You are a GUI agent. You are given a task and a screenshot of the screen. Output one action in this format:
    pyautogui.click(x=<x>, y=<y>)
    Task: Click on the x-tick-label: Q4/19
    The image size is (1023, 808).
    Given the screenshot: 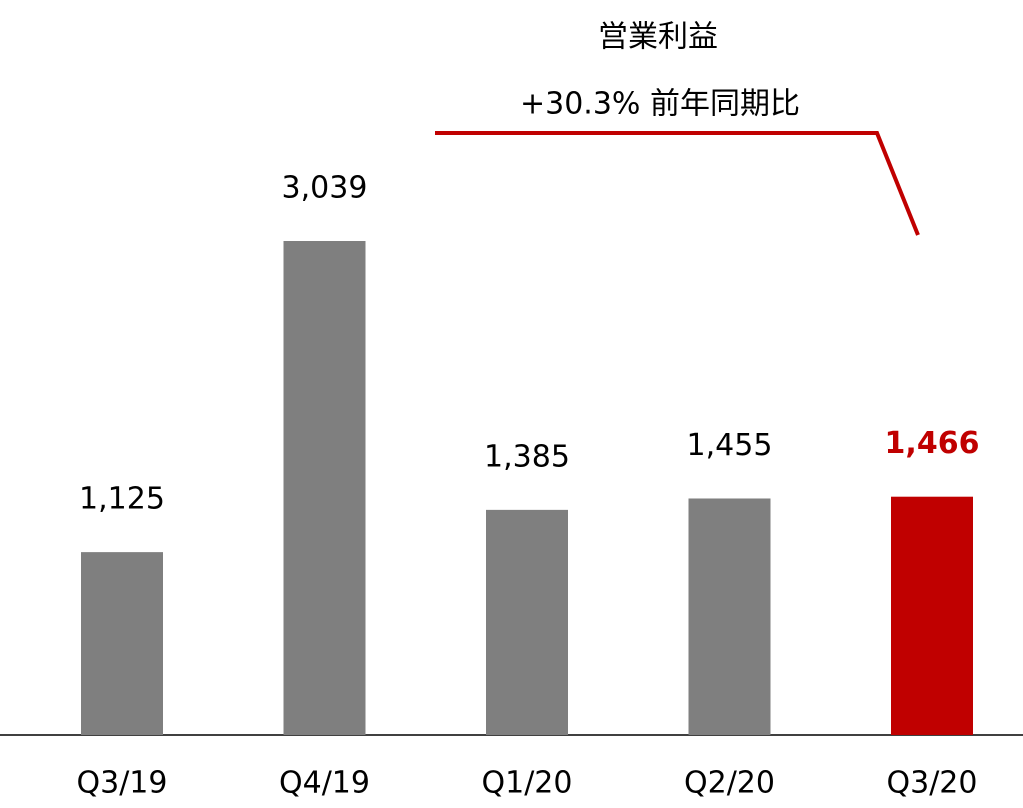 What is the action you would take?
    pyautogui.click(x=324, y=783)
    